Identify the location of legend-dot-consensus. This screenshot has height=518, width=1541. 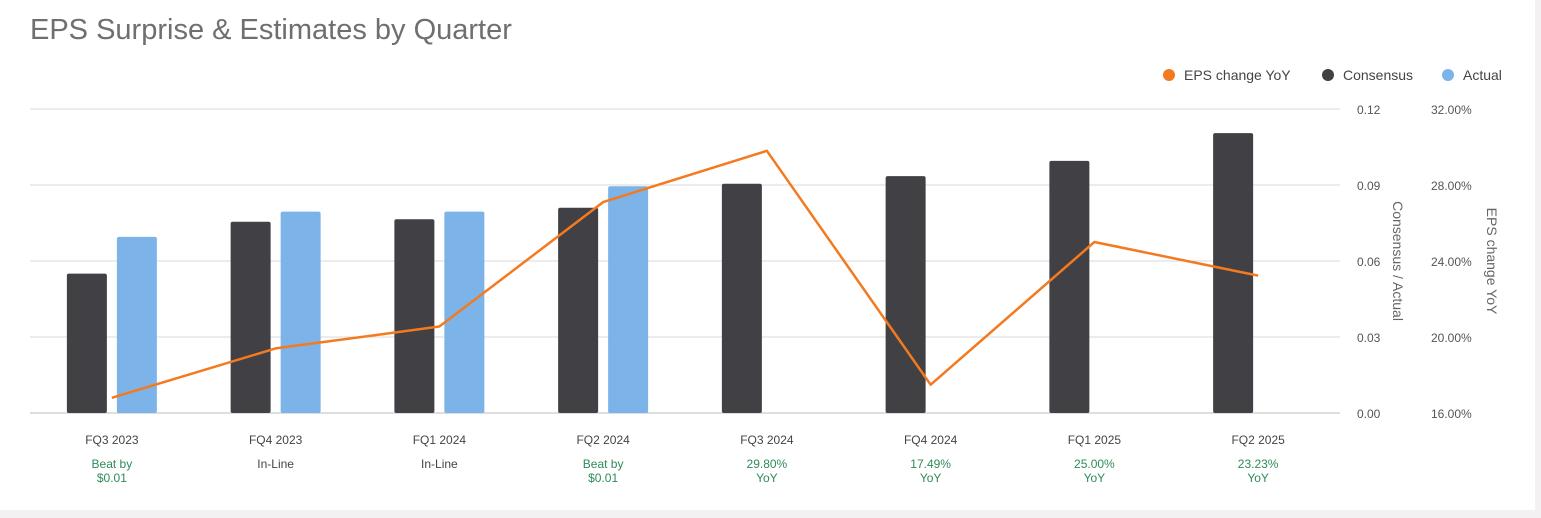
(1328, 75).